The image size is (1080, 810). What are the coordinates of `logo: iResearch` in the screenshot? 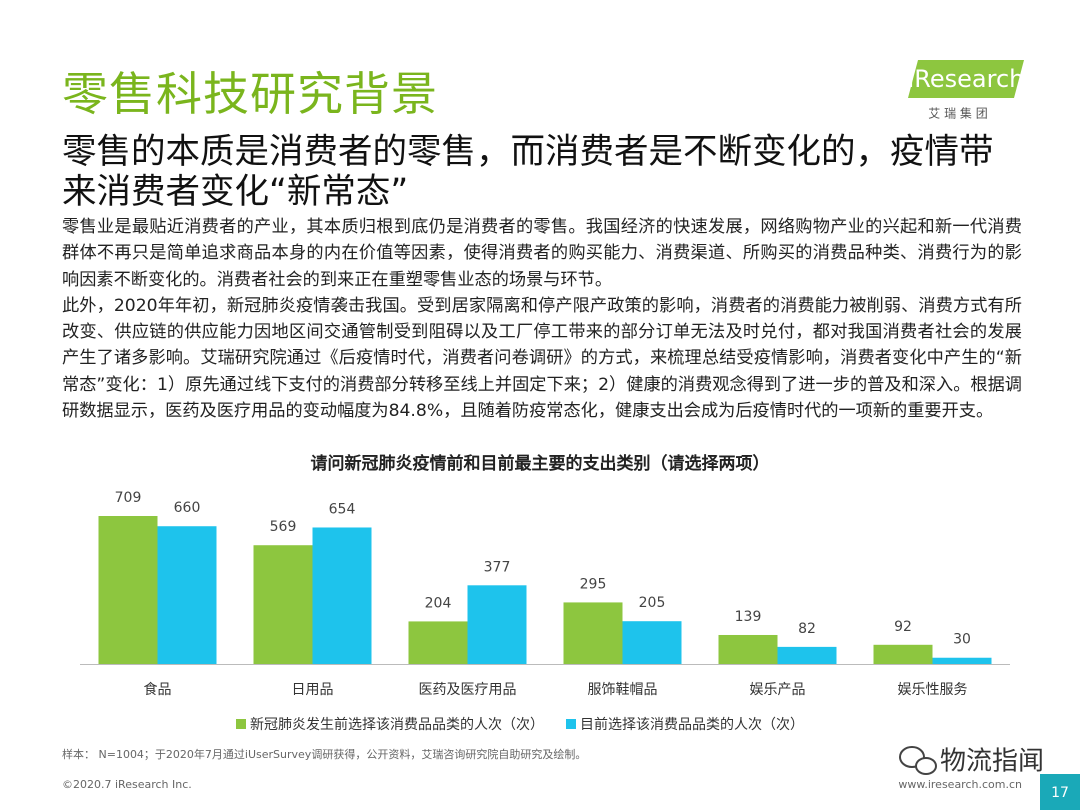 It's located at (966, 79).